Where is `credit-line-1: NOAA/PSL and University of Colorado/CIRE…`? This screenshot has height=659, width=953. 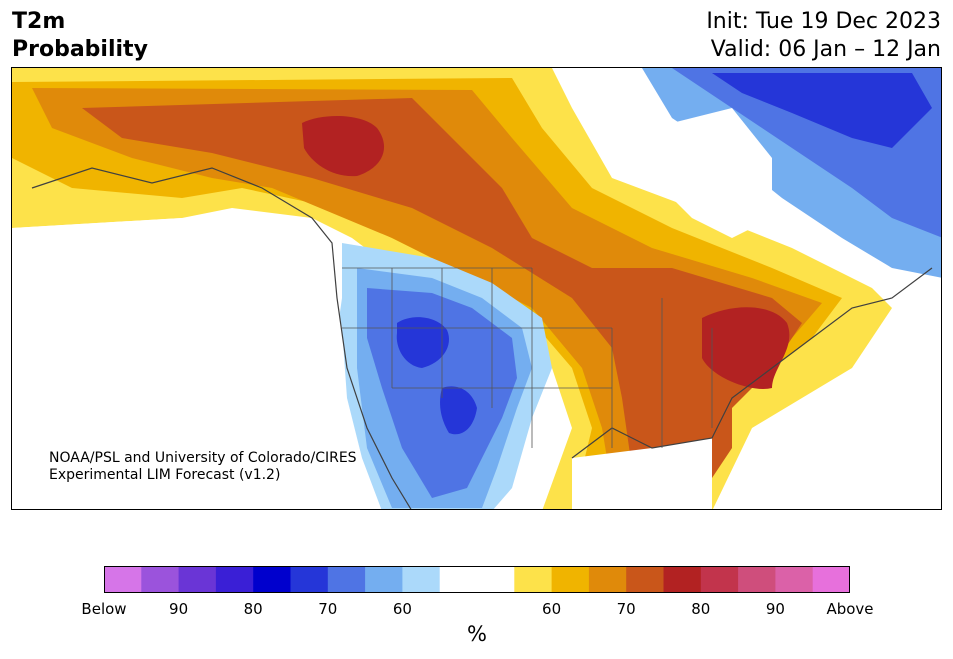 credit-line-1: NOAA/PSL and University of Colorado/CIRE… is located at coordinates (203, 458).